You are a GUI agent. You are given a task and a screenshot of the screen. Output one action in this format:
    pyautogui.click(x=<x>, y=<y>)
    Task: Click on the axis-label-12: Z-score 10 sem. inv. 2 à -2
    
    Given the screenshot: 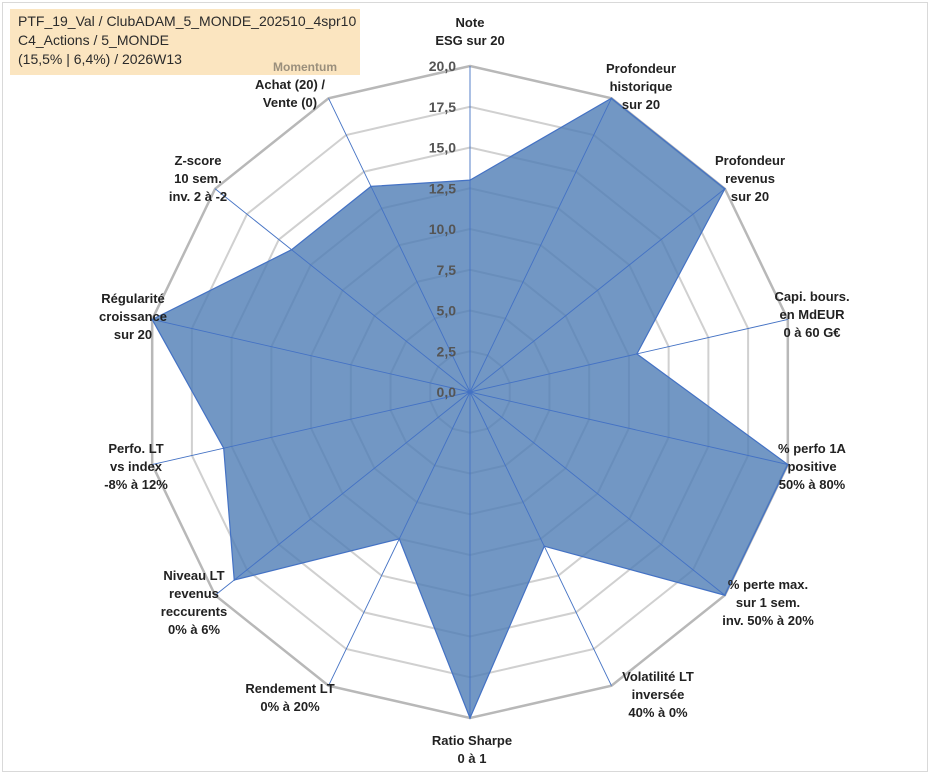 What is the action you would take?
    pyautogui.click(x=198, y=179)
    